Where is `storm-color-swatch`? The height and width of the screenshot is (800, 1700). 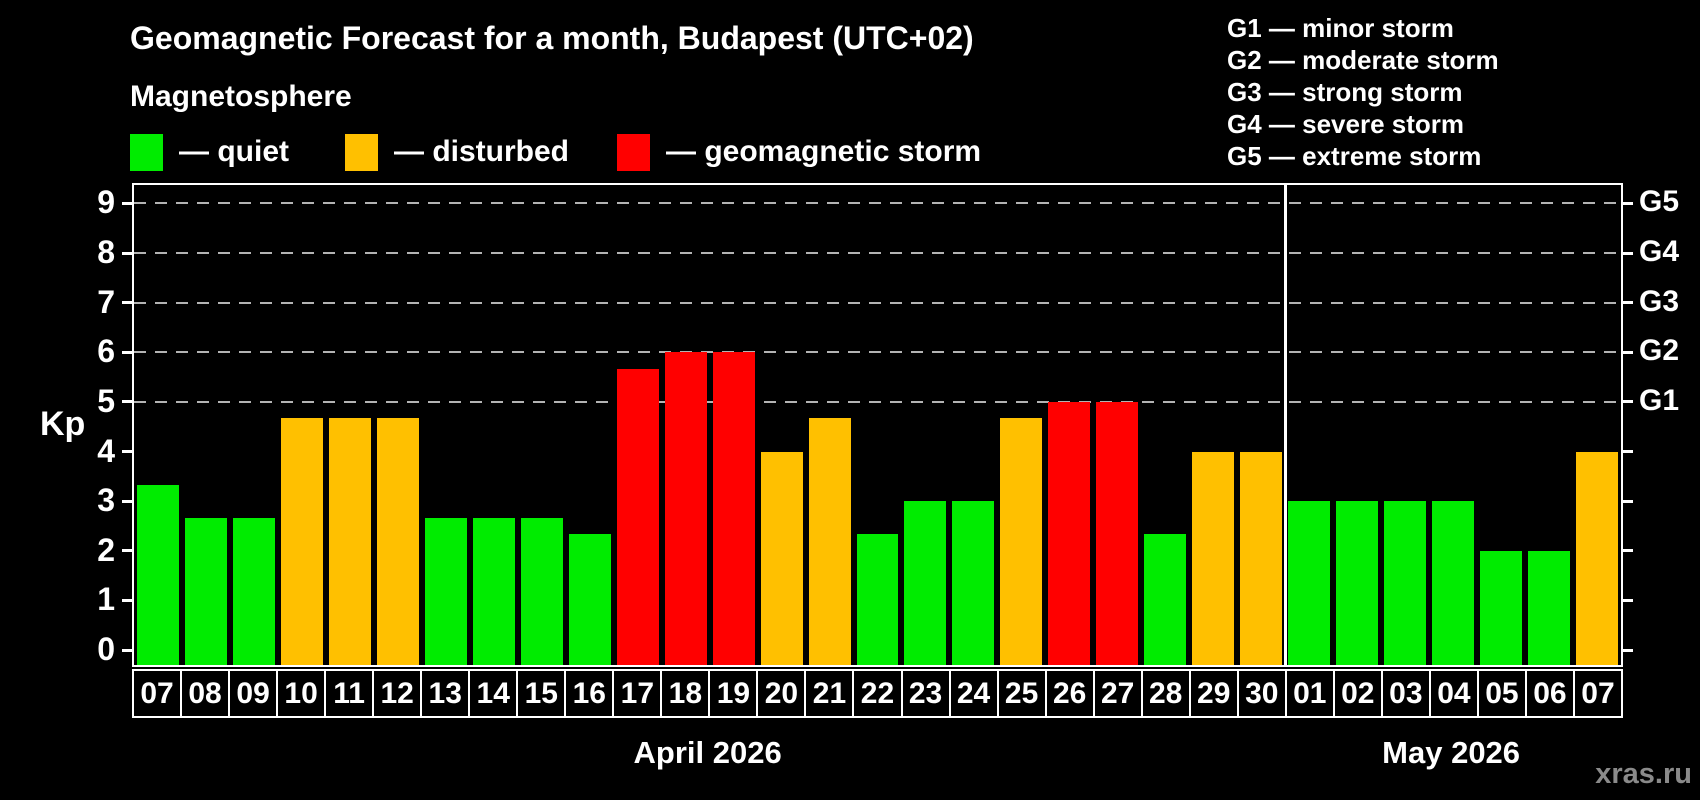 storm-color-swatch is located at coordinates (633, 152).